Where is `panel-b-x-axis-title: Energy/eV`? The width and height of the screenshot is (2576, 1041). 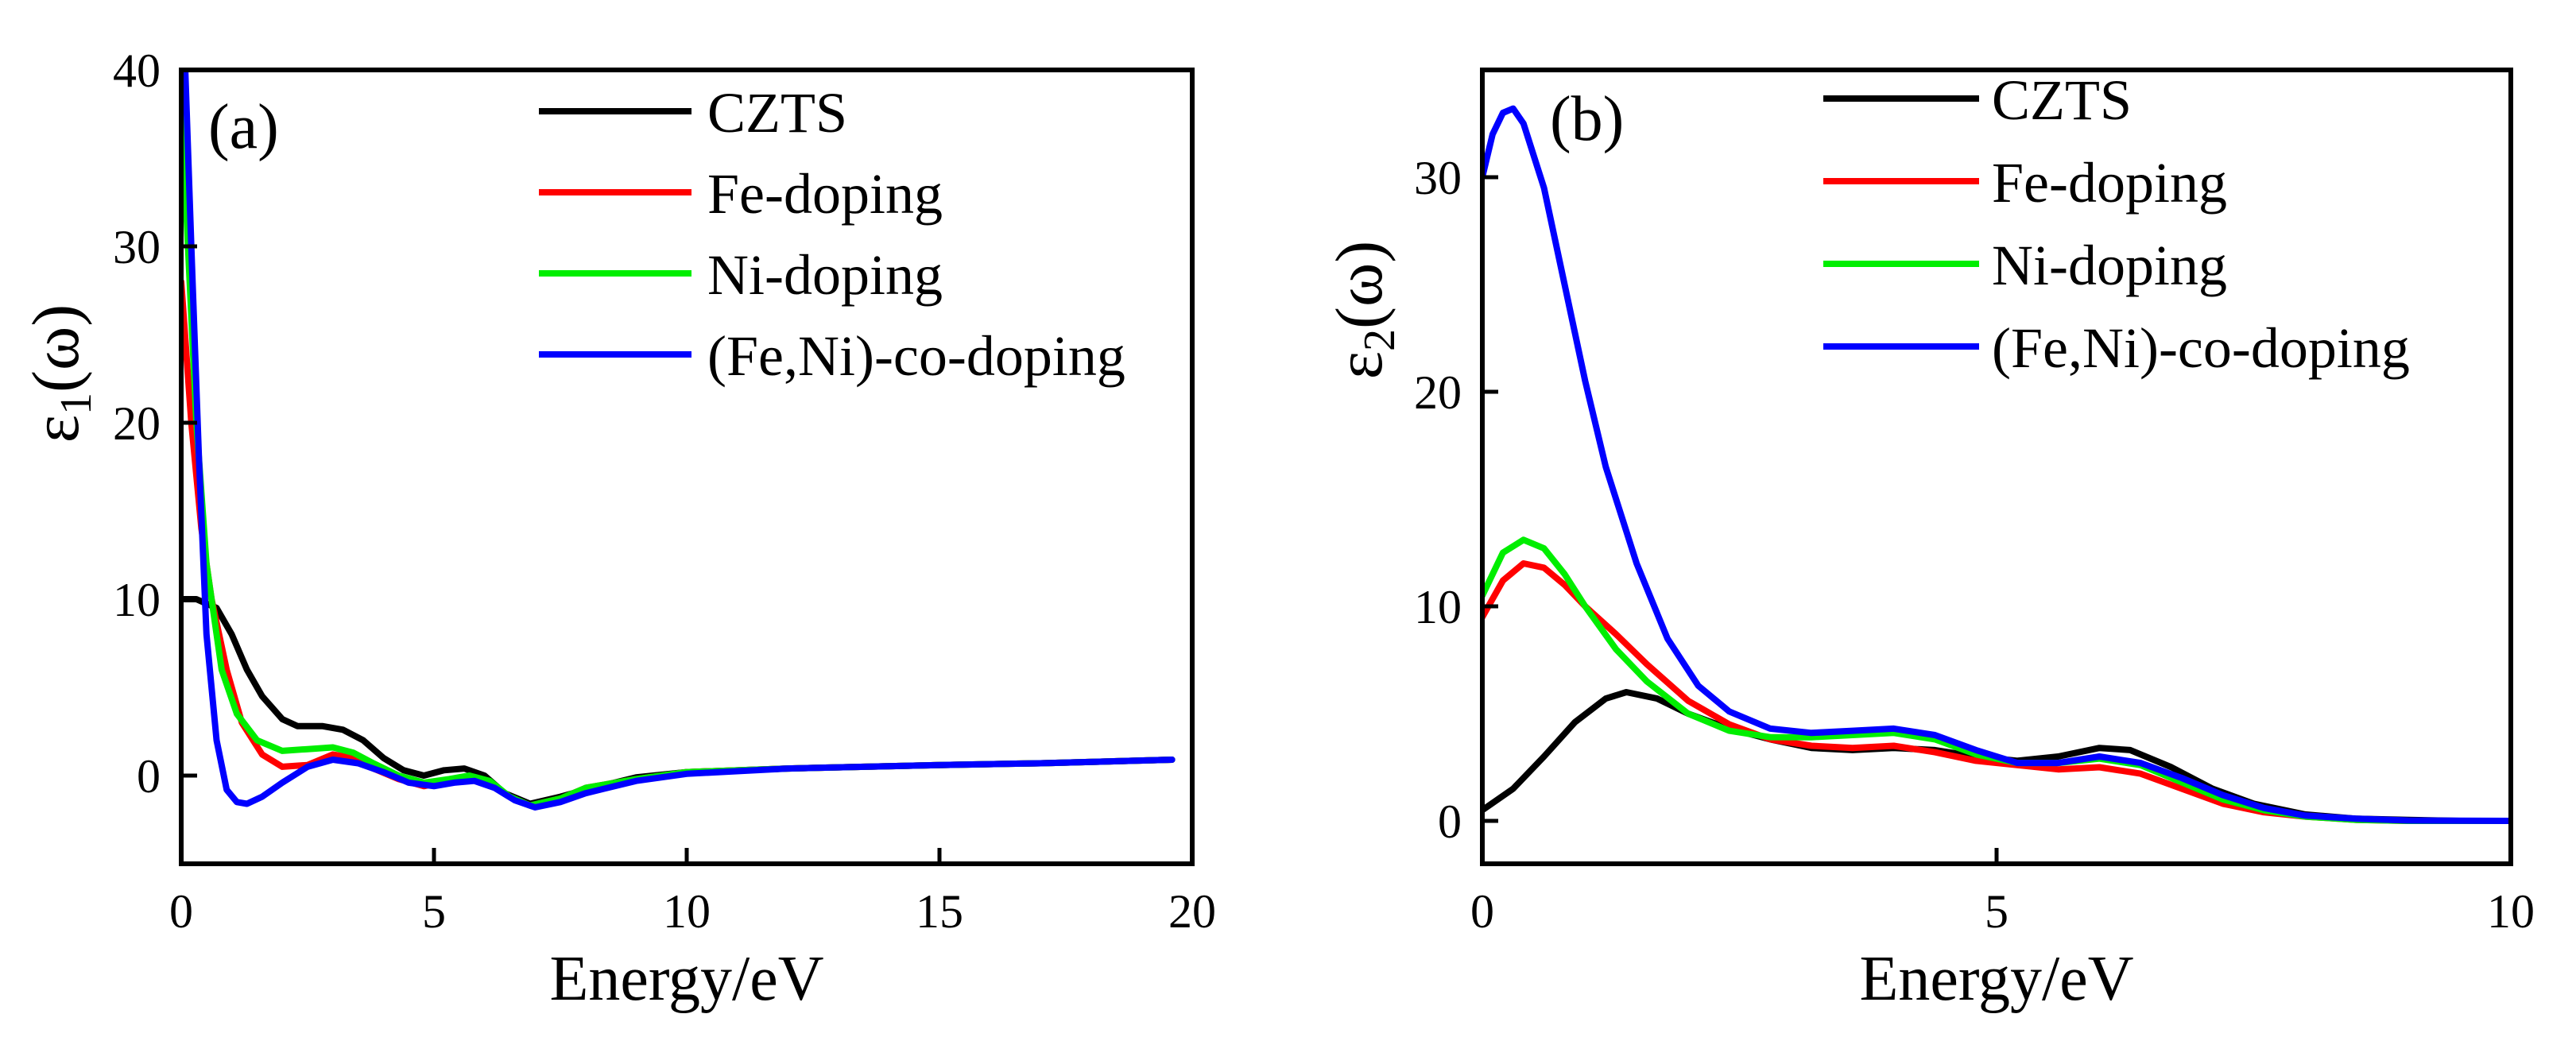 panel-b-x-axis-title: Energy/eV is located at coordinates (1996, 979).